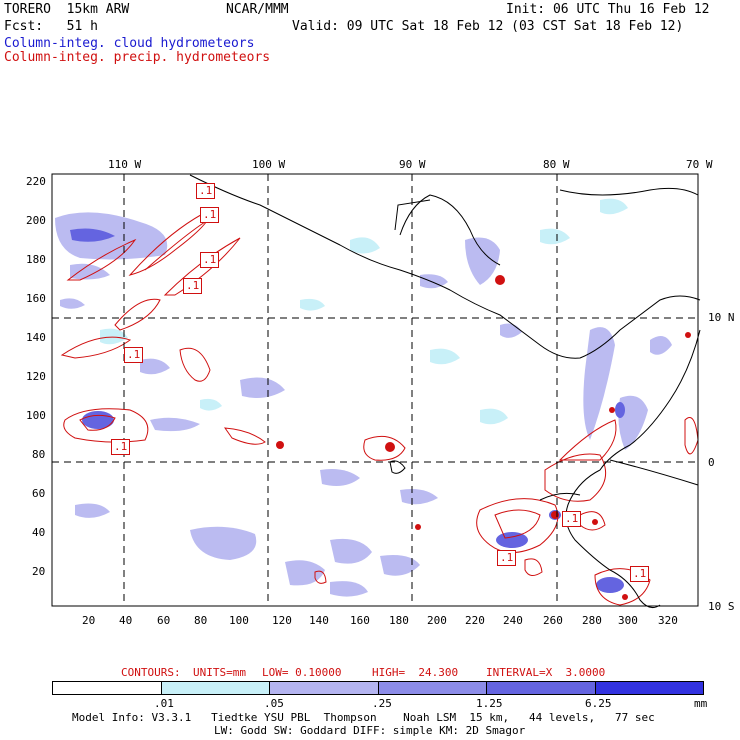 The width and height of the screenshot is (740, 740). What do you see at coordinates (164, 620) in the screenshot?
I see `x-tick: 60` at bounding box center [164, 620].